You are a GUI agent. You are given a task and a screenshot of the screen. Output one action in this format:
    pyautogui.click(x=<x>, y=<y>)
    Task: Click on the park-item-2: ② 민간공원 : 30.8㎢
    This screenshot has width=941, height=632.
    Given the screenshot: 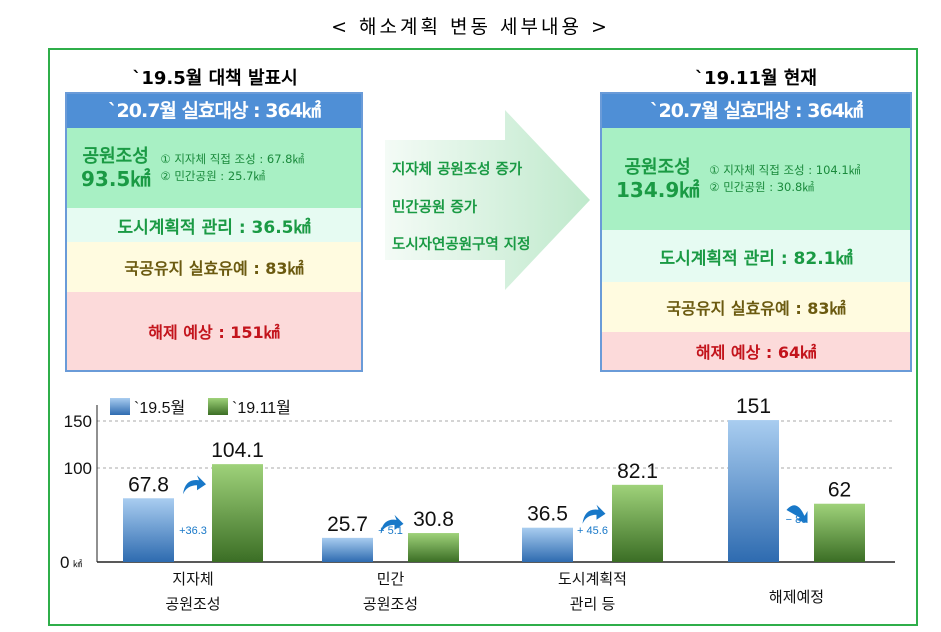 What is the action you would take?
    pyautogui.click(x=761, y=187)
    